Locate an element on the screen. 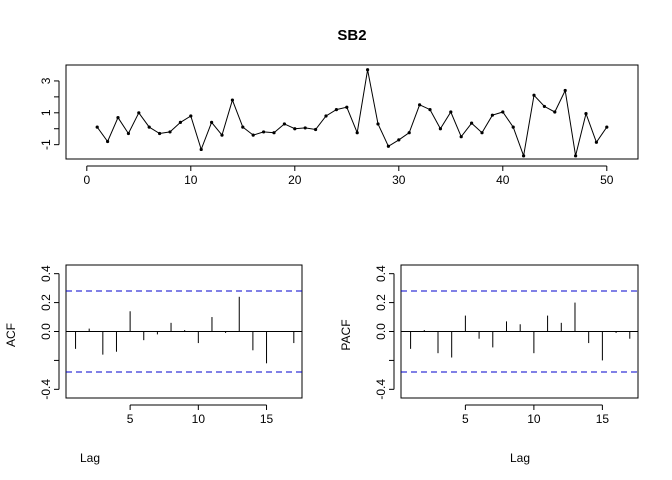 The height and width of the screenshot is (480, 672). x-tick-label: 20 is located at coordinates (295, 180).